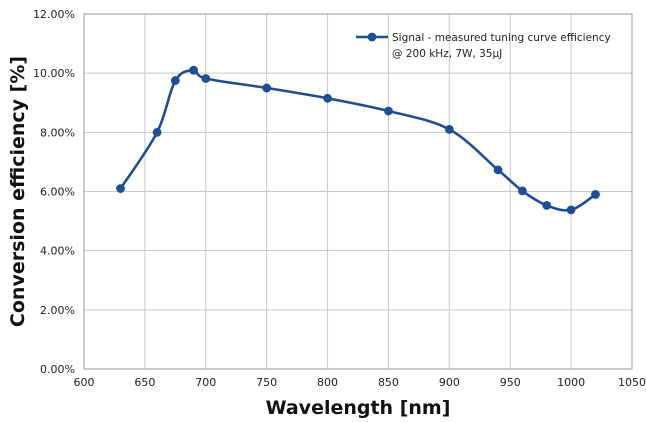 This screenshot has width=646, height=422. What do you see at coordinates (327, 382) in the screenshot?
I see `x-tick-label: 800` at bounding box center [327, 382].